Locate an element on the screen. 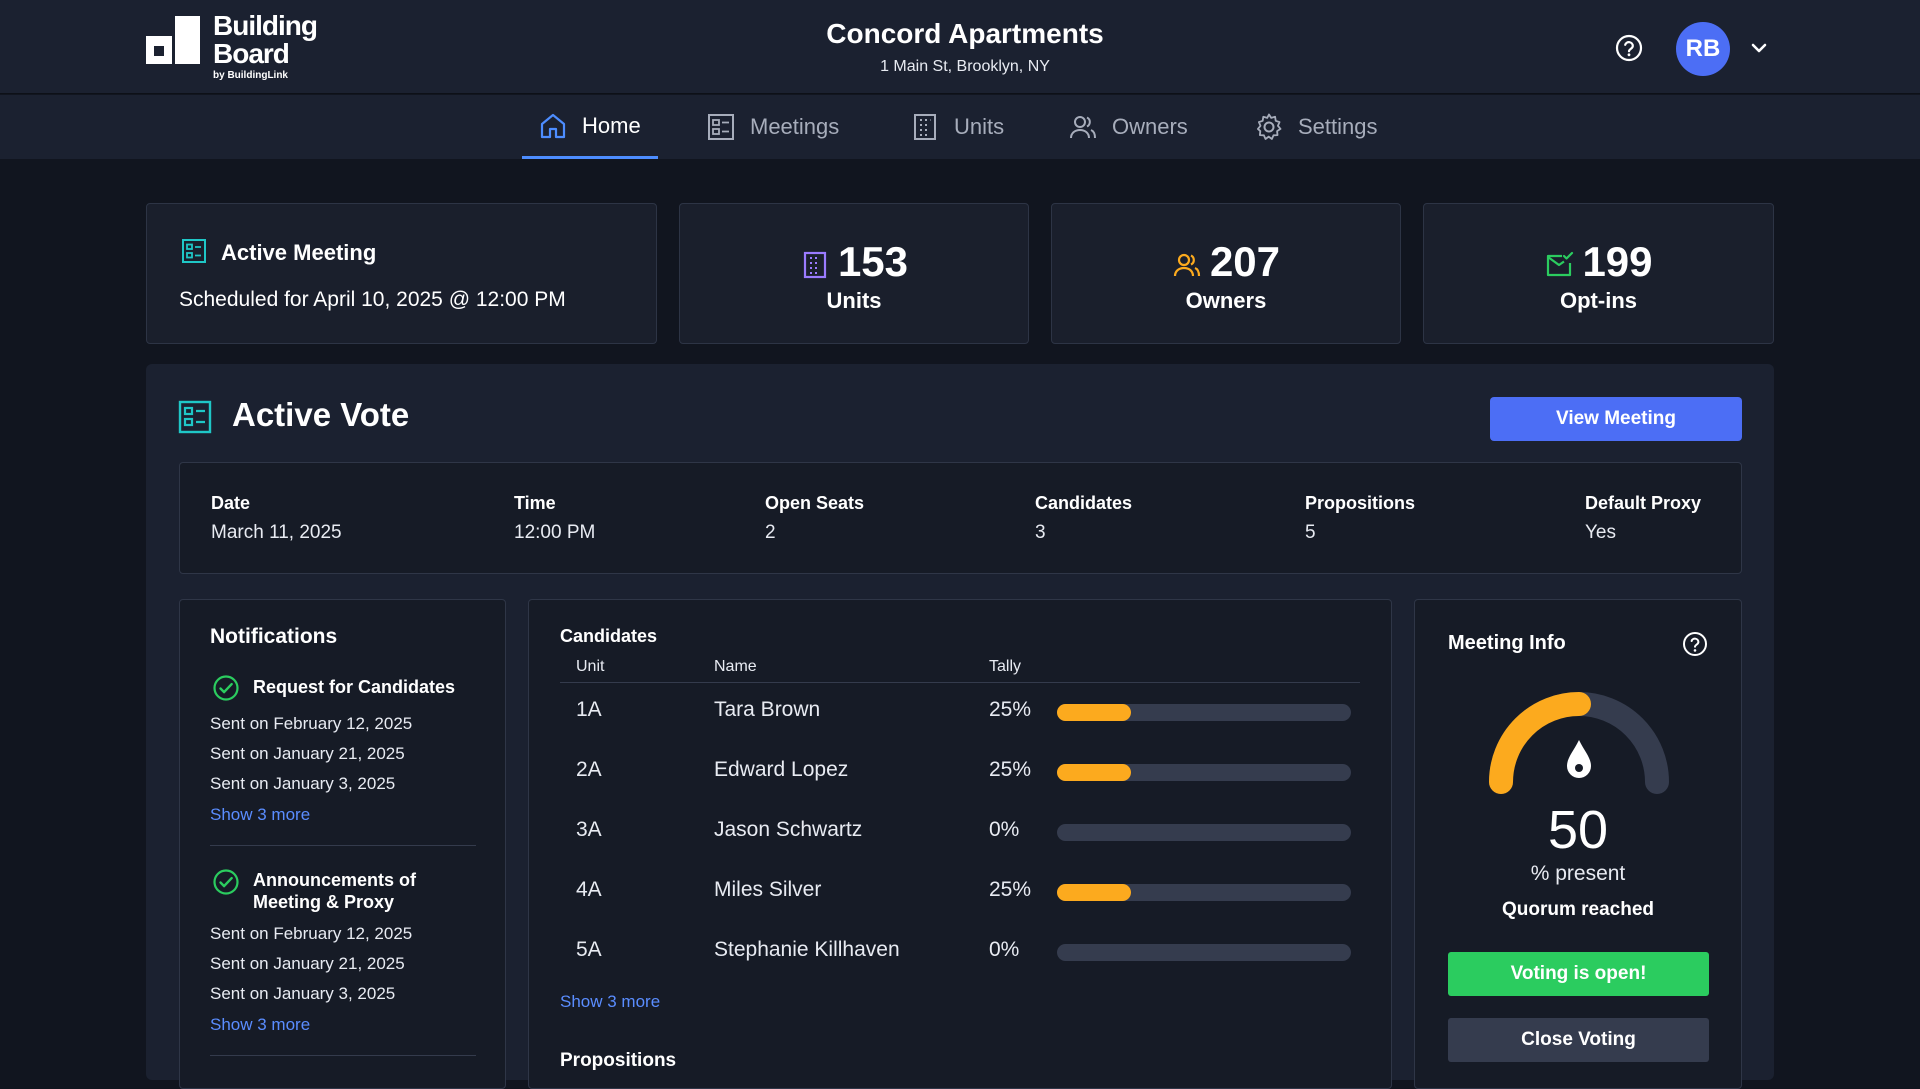  candidate-row: 4A Miles Silver 25% is located at coordinates (960, 906).